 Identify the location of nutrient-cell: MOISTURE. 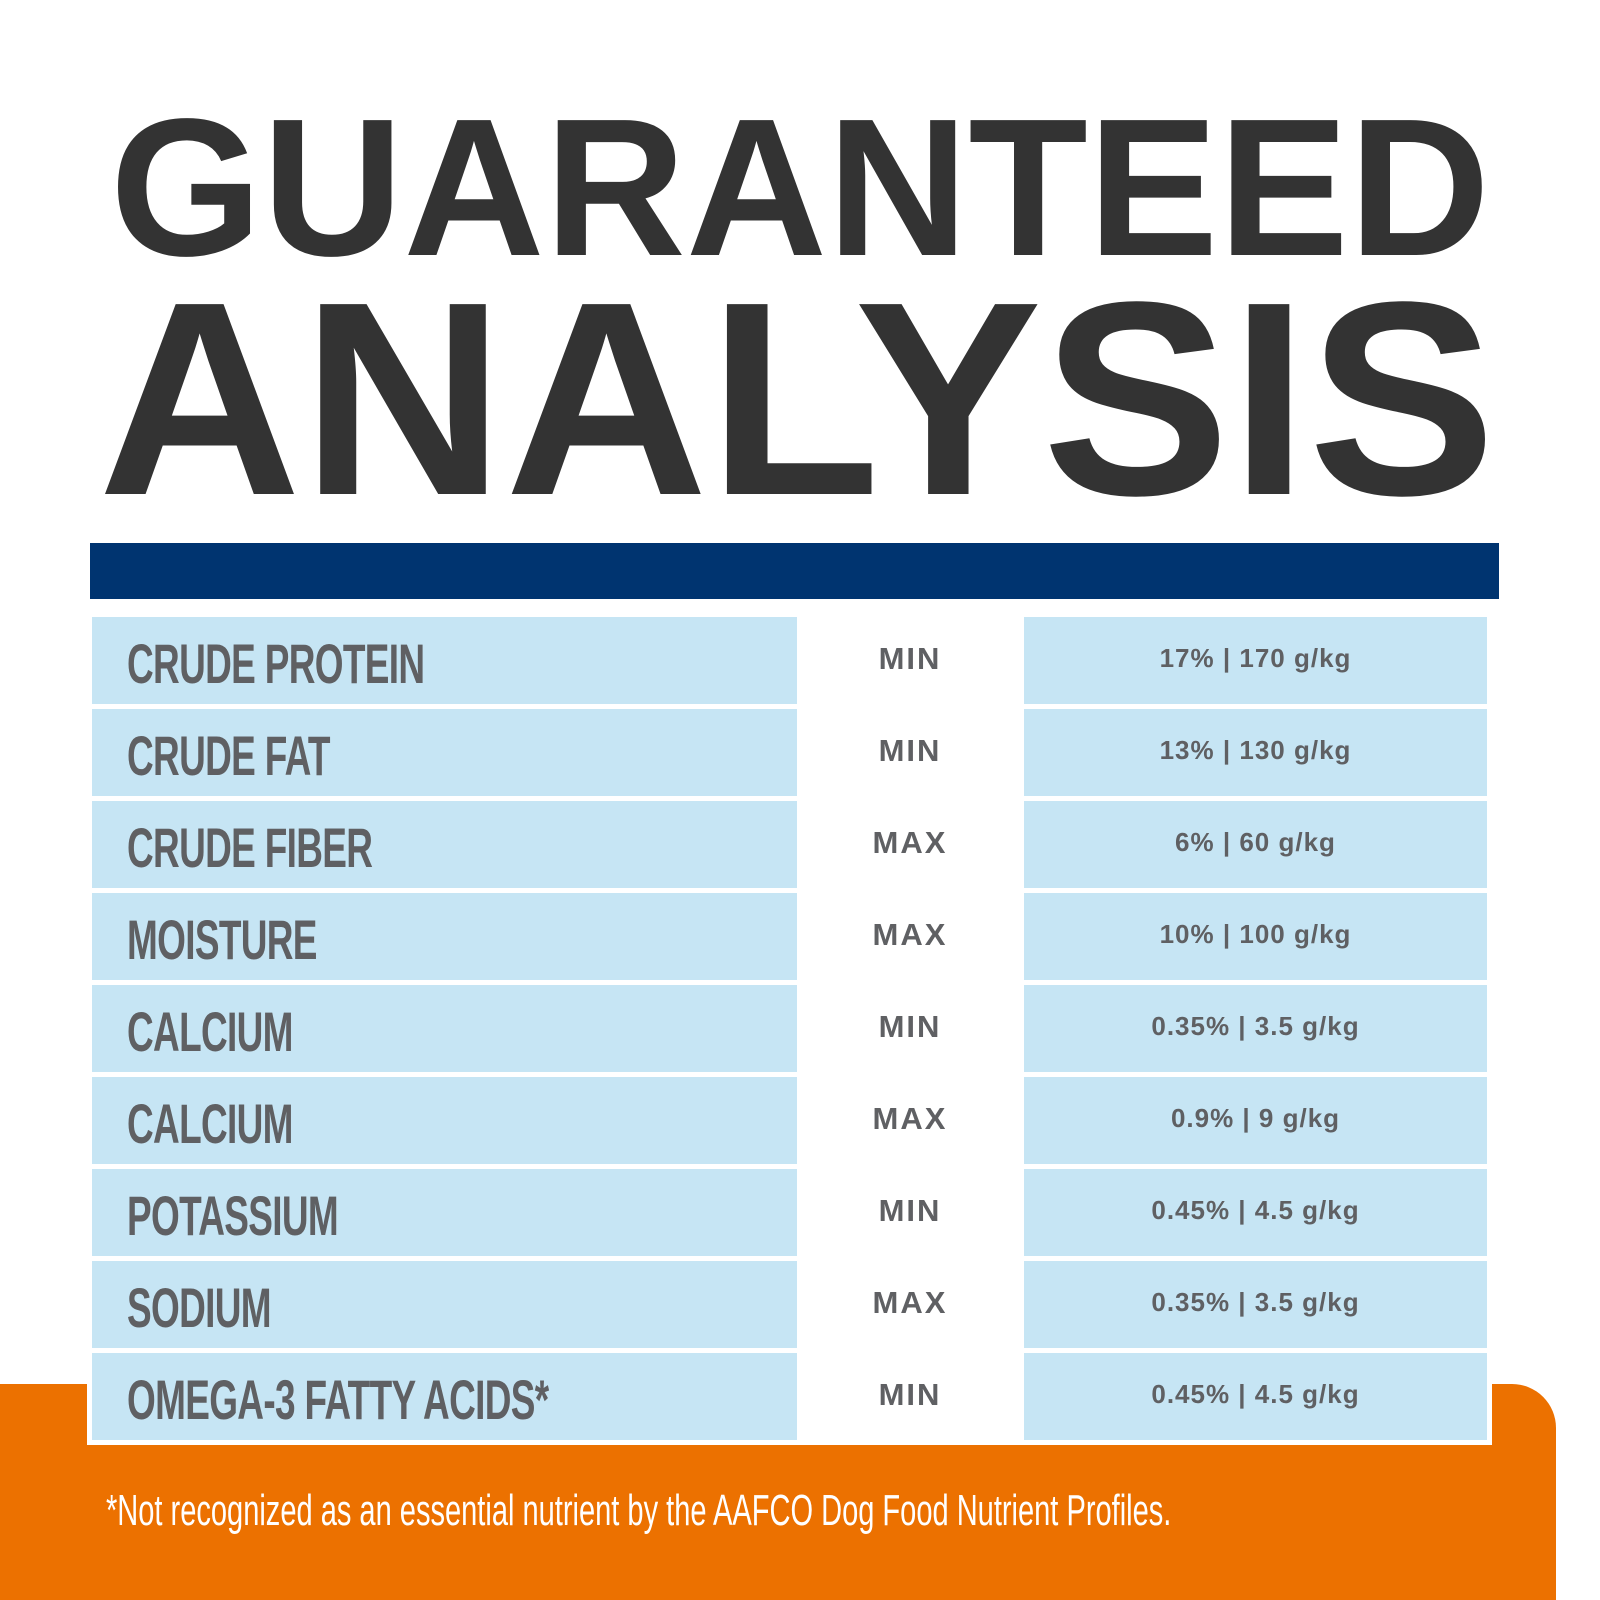
(444, 936).